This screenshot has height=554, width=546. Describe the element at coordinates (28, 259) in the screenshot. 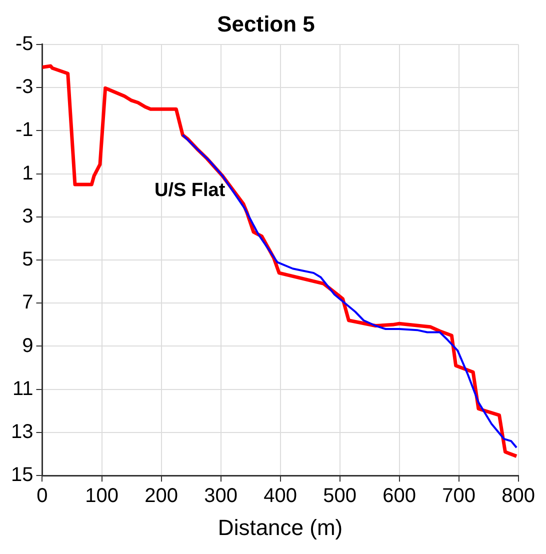

I see `y-tick-label: 5` at that location.